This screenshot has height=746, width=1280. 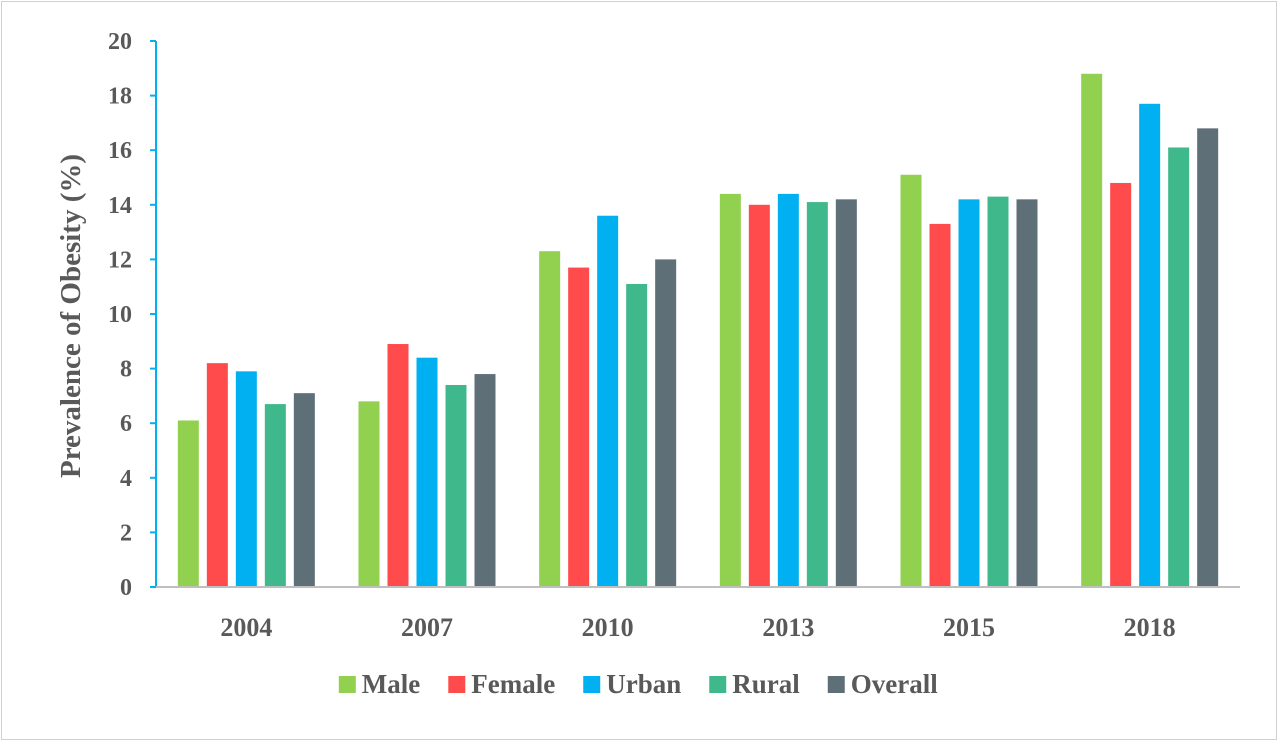 I want to click on legend: Male Female Urban Rural Overall, so click(x=638, y=684).